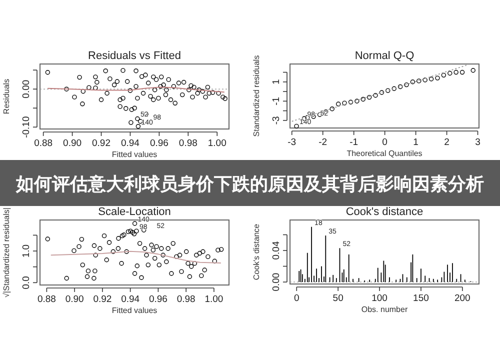  What do you see at coordinates (384, 153) in the screenshot?
I see `x-axis-title: Theoretical Quantiles` at bounding box center [384, 153].